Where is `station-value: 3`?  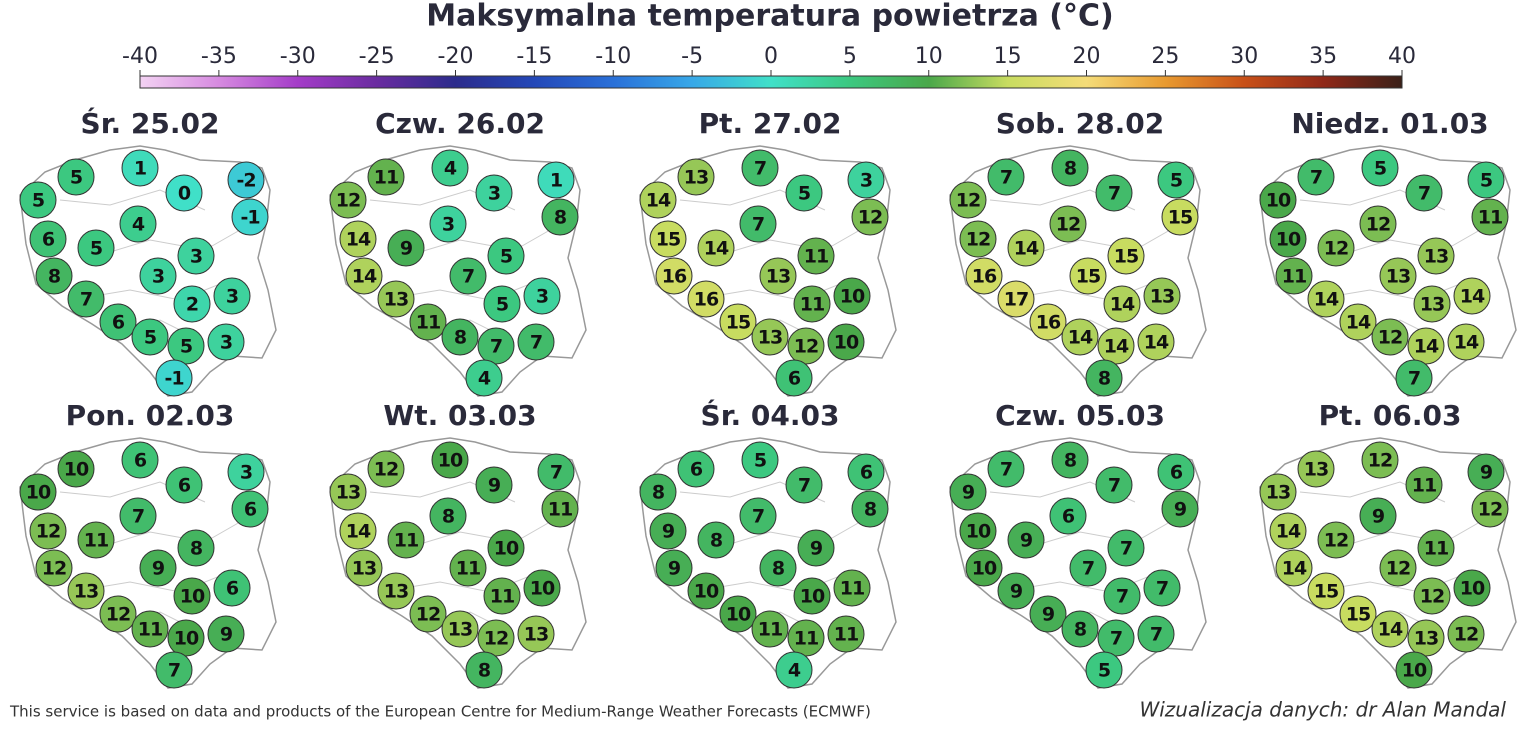
station-value: 3 is located at coordinates (448, 225).